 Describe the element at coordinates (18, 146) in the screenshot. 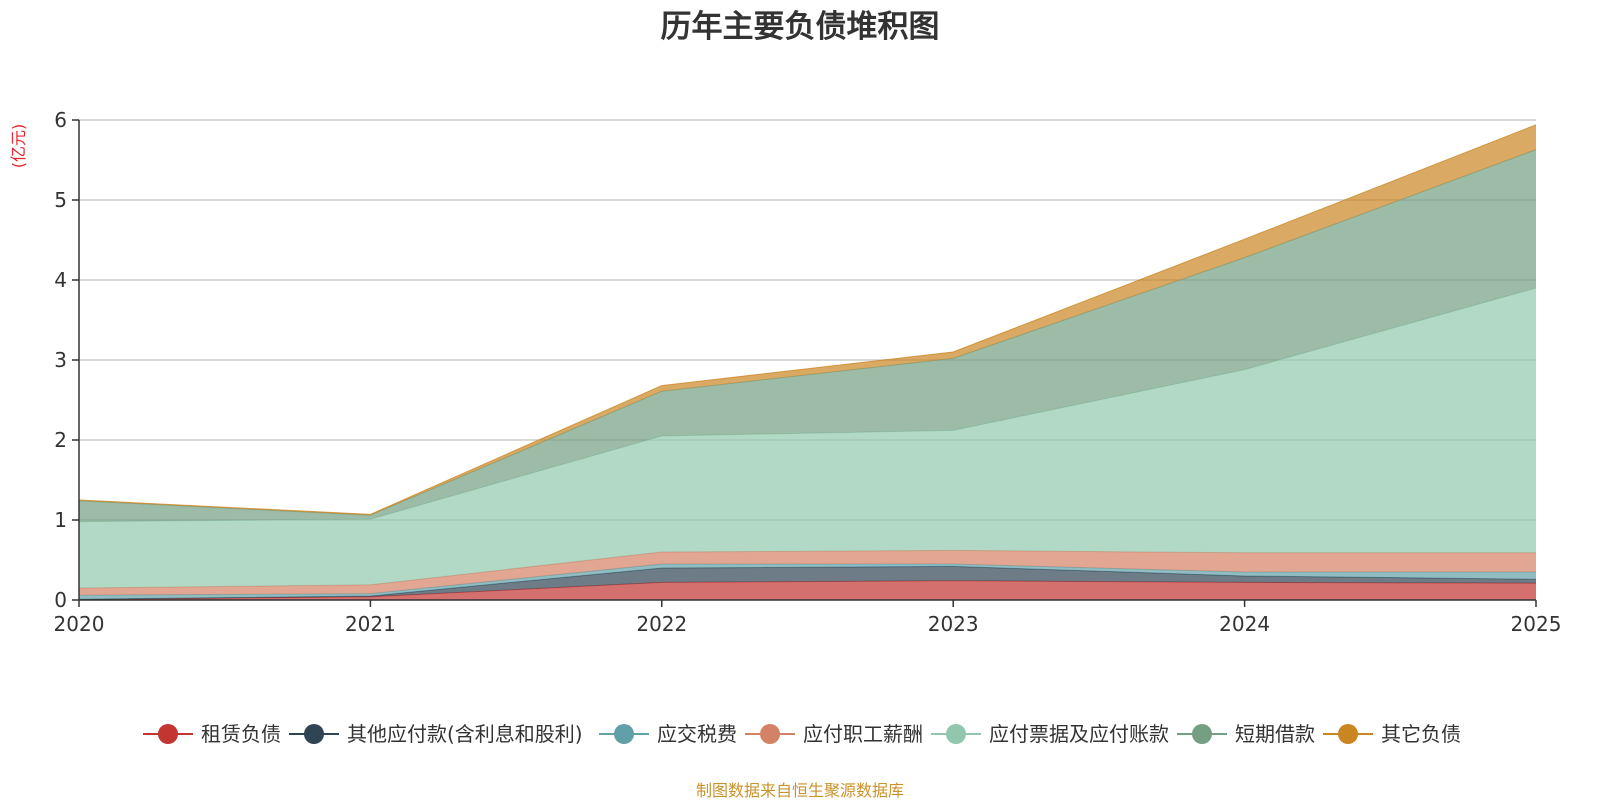

I see `y-axis-unit-label: (亿元)` at that location.